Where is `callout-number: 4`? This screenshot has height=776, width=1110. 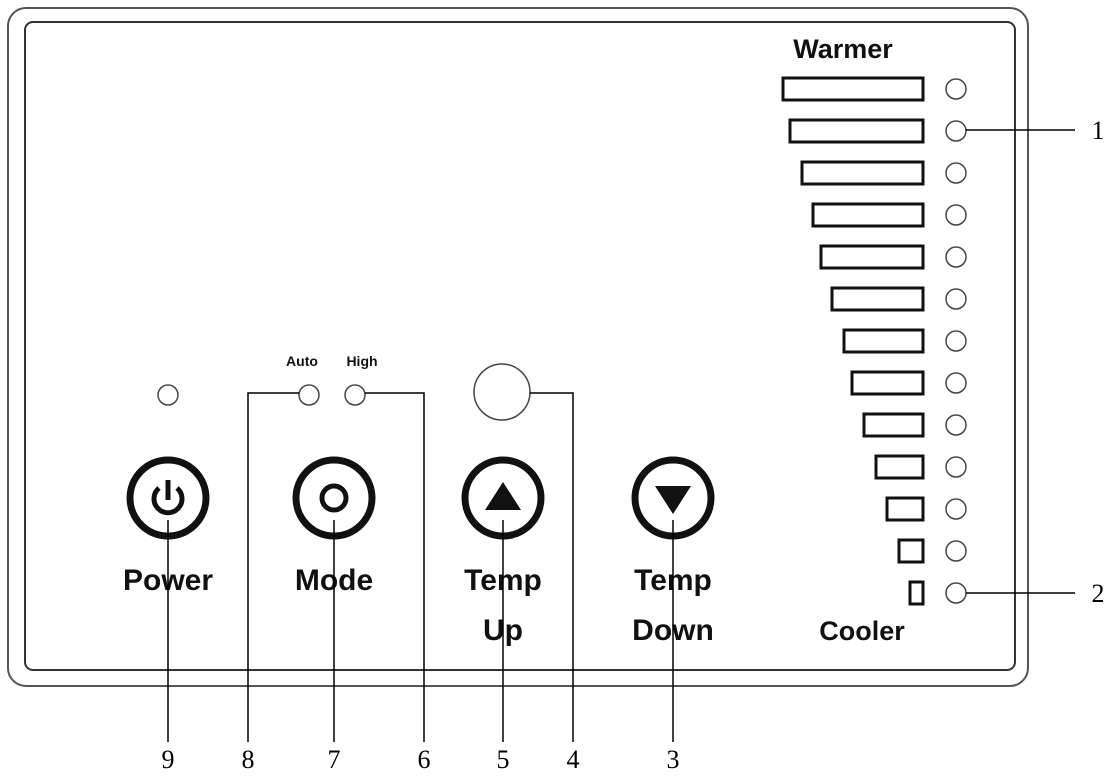
callout-number: 4 is located at coordinates (573, 759).